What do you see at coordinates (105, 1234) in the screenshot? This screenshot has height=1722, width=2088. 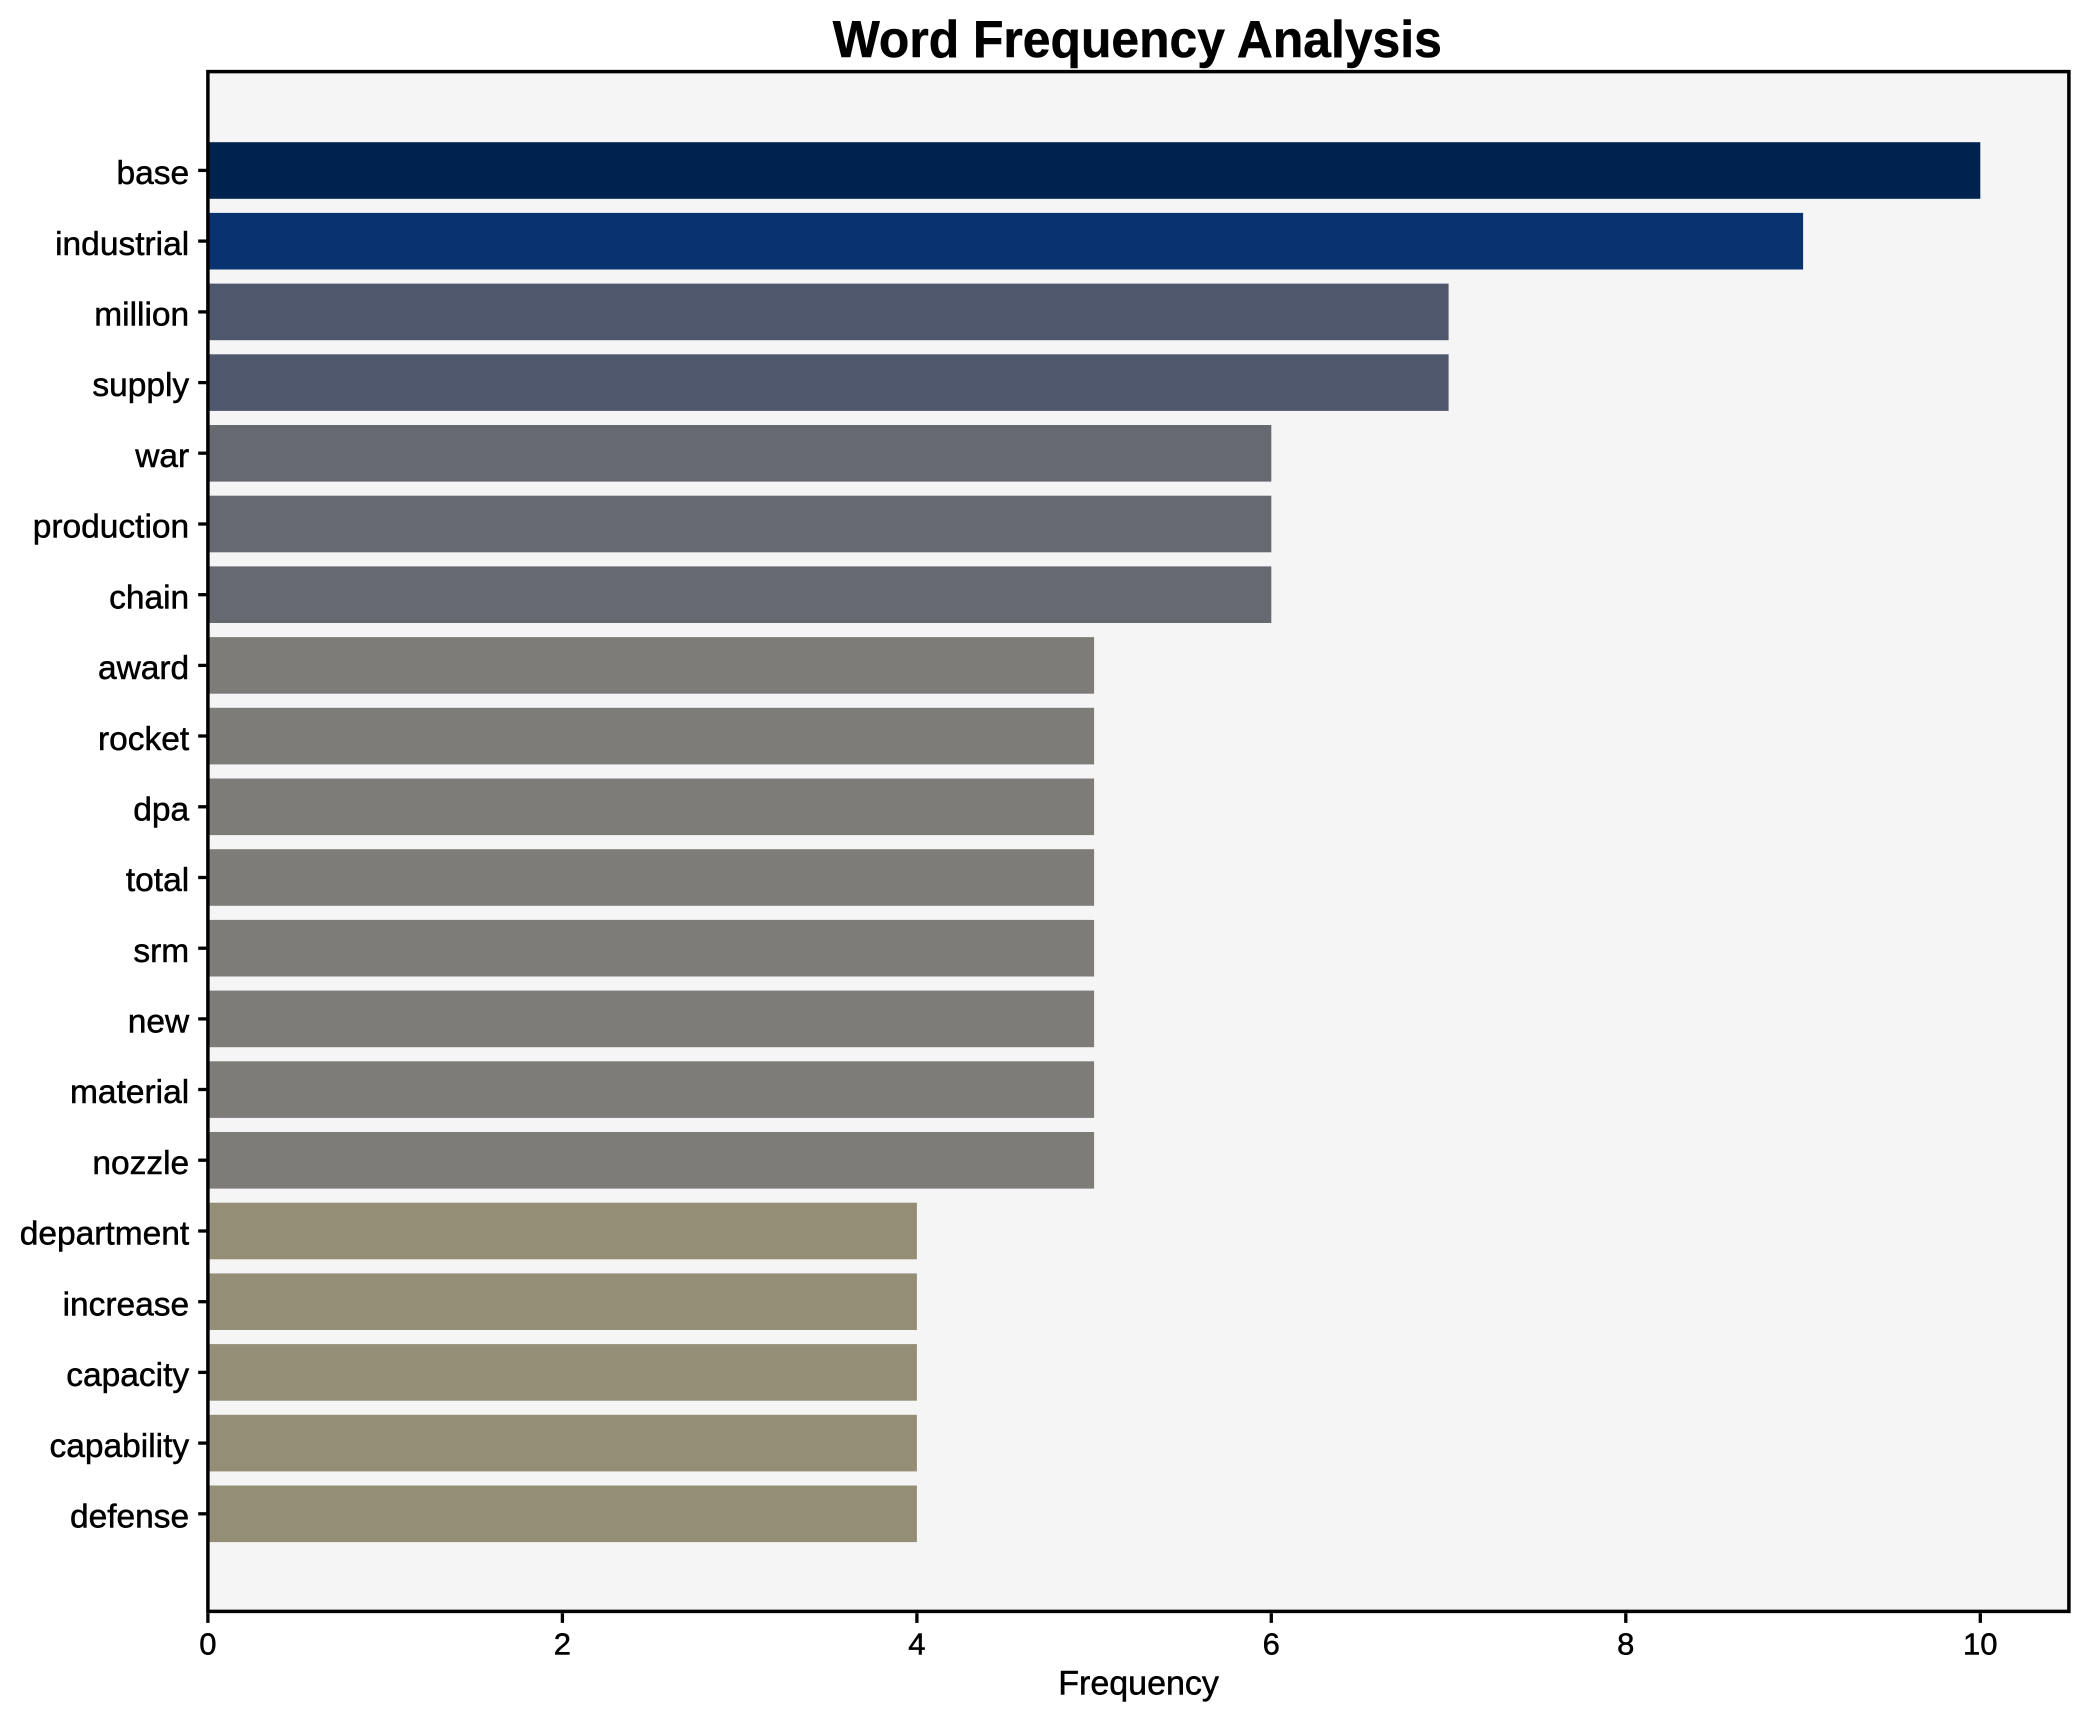 I see `svg-text: department` at bounding box center [105, 1234].